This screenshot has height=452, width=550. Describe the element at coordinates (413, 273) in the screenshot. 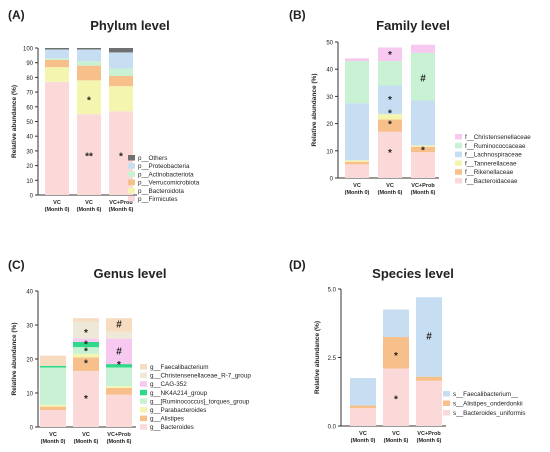

I see `chart-title: Species level` at that location.